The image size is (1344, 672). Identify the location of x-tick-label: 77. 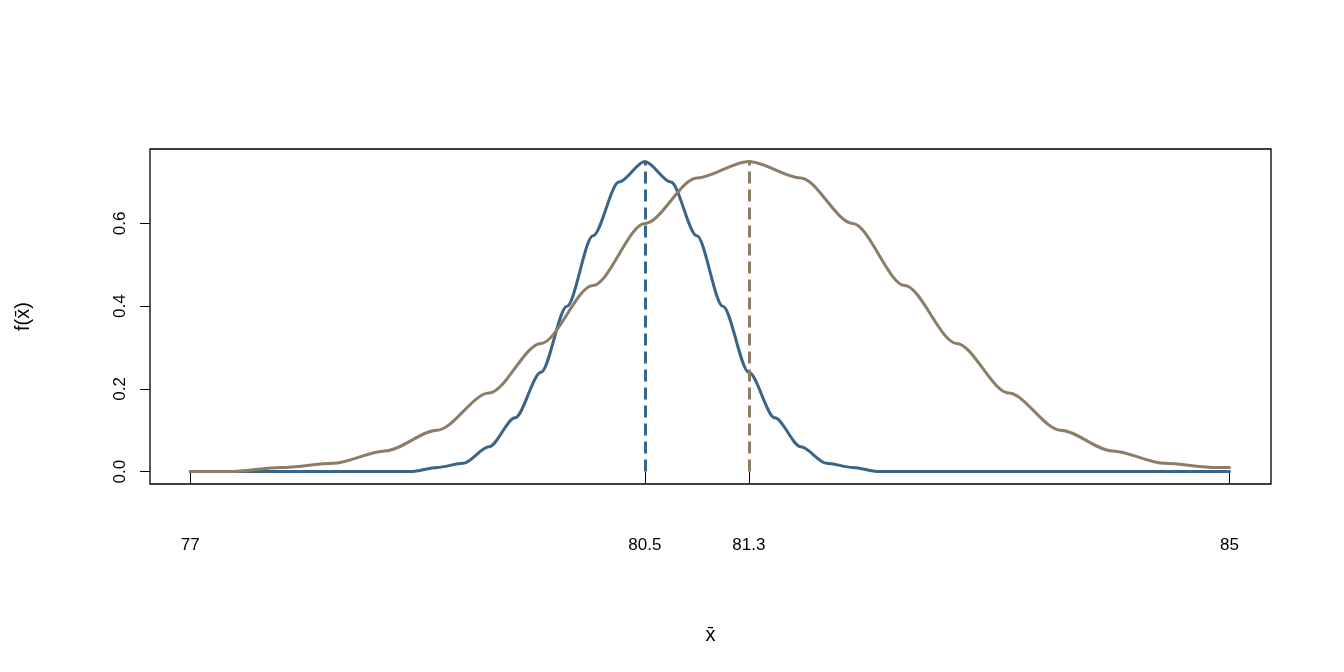
(190, 544).